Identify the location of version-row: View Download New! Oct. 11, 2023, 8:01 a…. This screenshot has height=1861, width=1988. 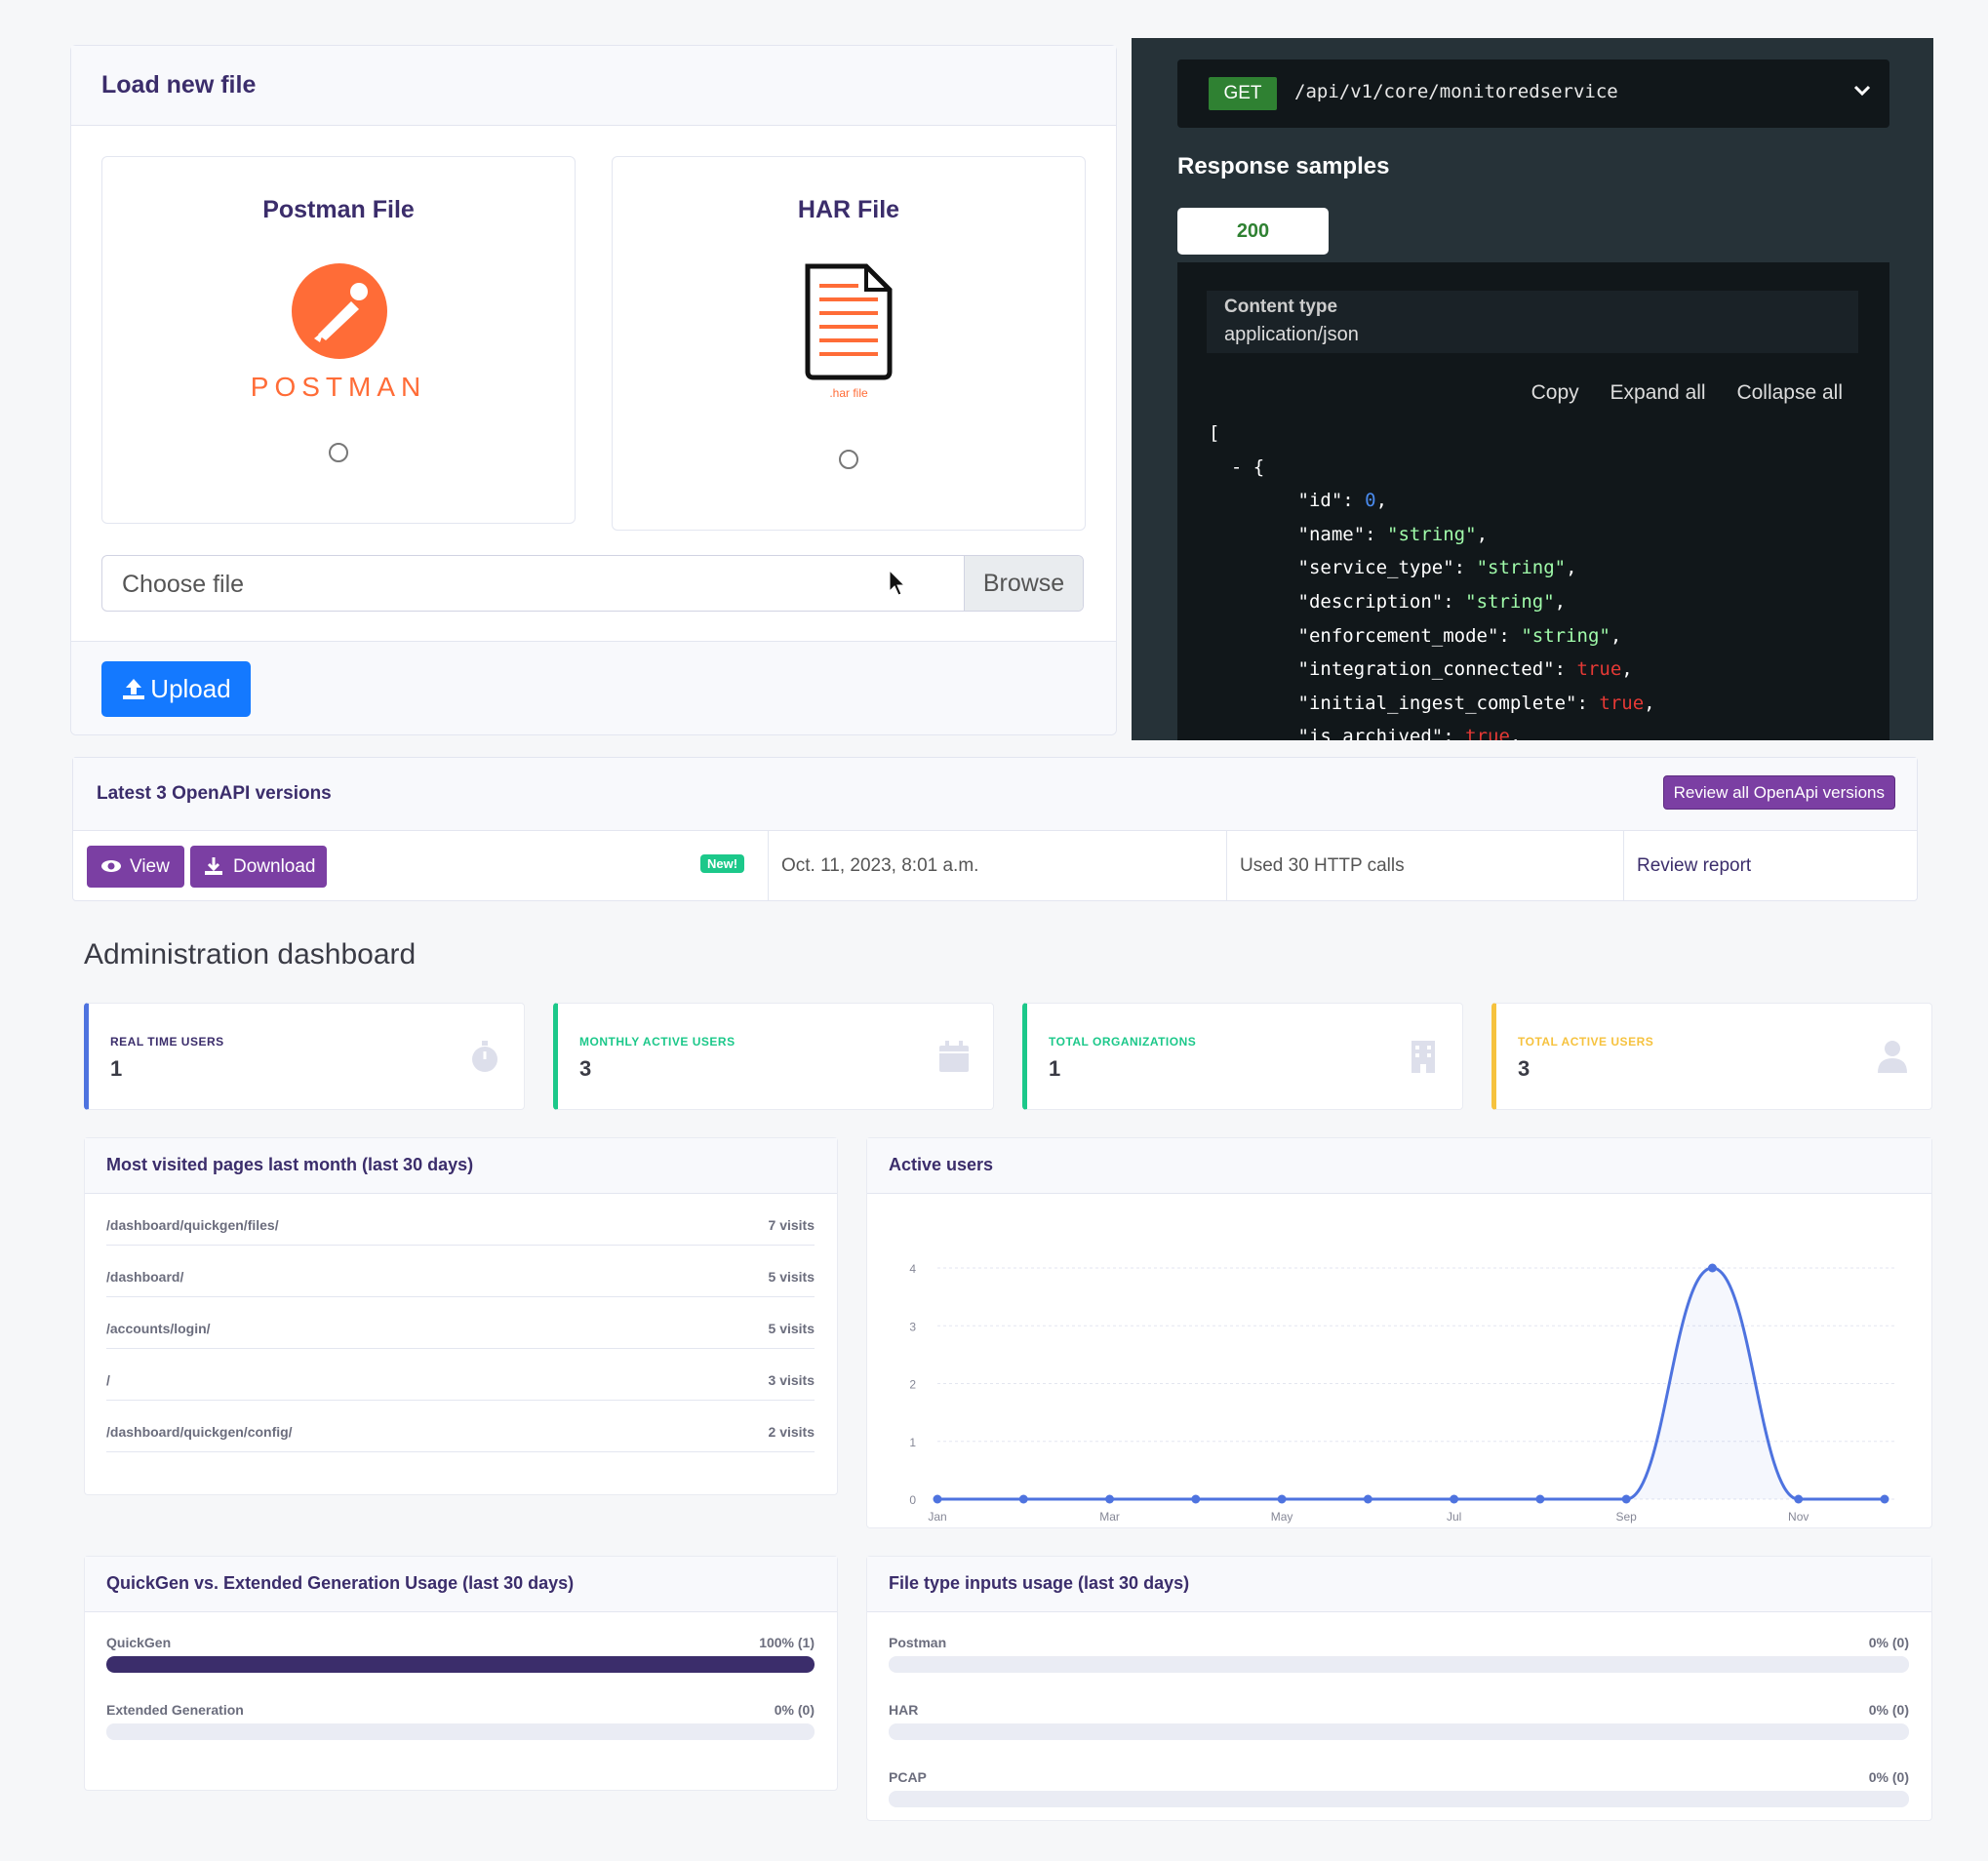
(995, 866).